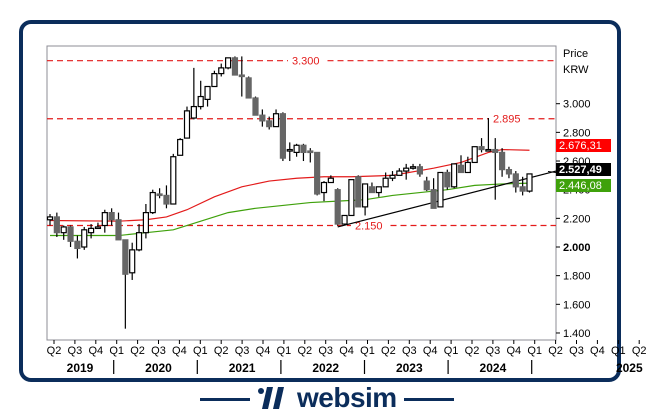  Describe the element at coordinates (347, 397) in the screenshot. I see `brand-name: websim` at that location.